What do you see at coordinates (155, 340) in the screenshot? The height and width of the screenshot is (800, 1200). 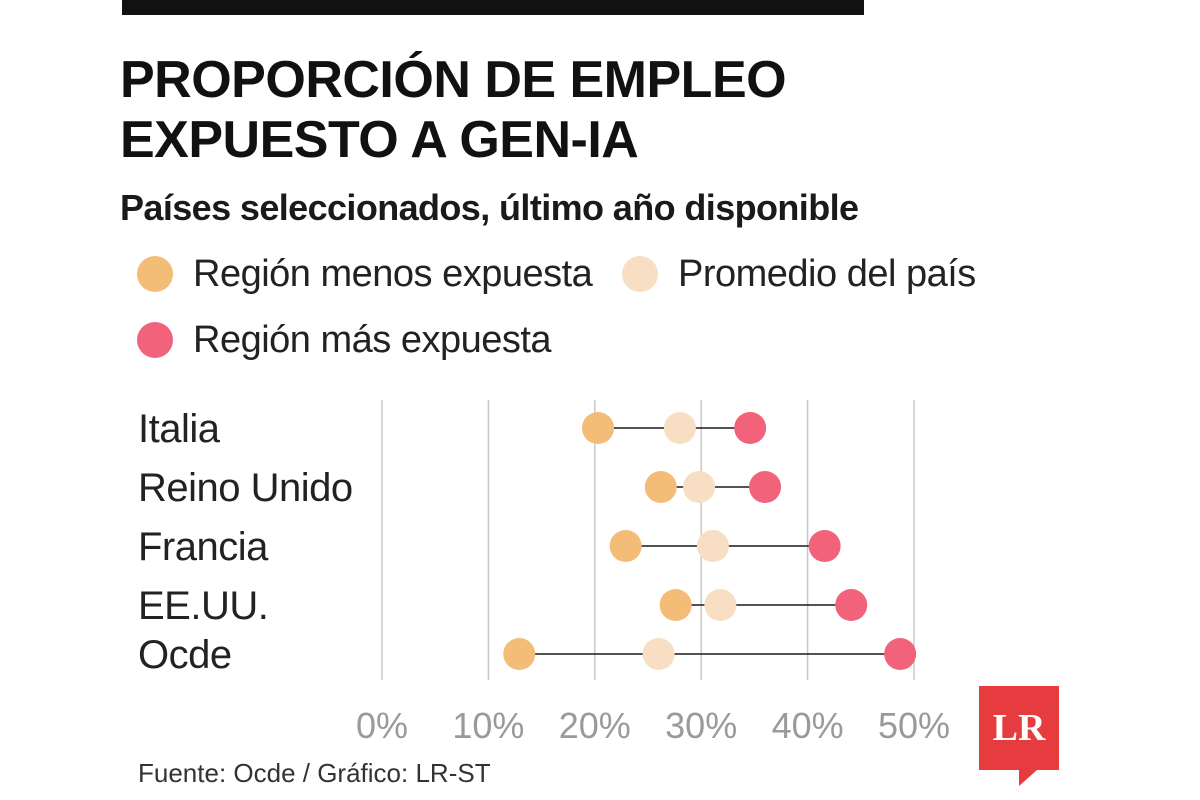 I see `legend-dot-most-exposed` at bounding box center [155, 340].